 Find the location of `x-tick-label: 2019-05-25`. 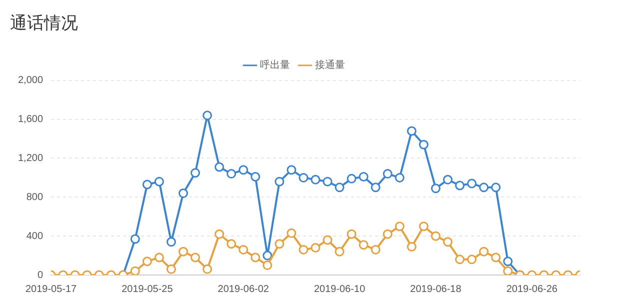

x-tick-label: 2019-05-25 is located at coordinates (148, 289).